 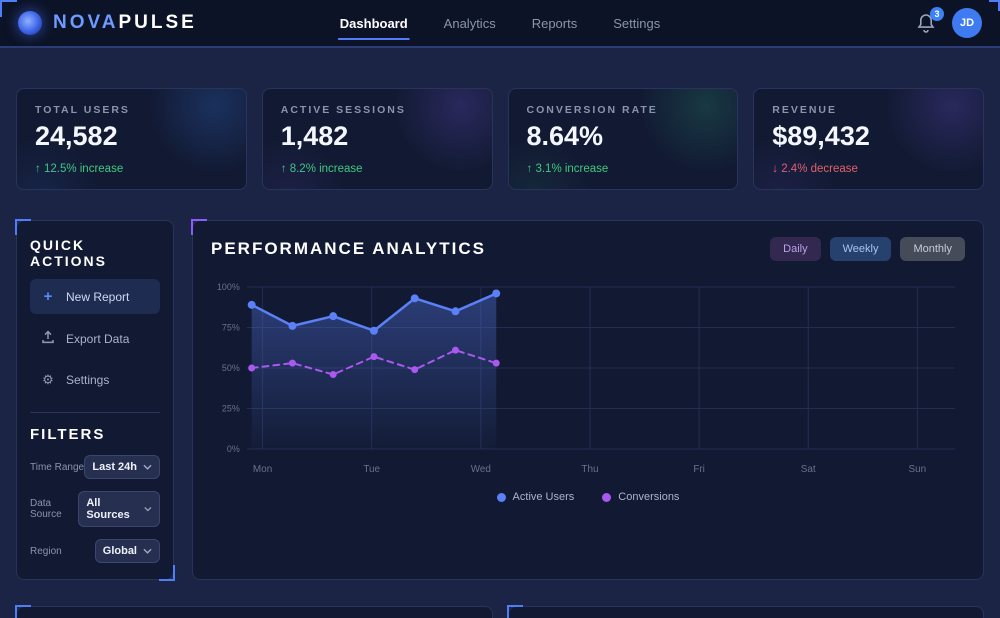 I want to click on stat-delta-text: 8.2% increase, so click(x=326, y=169).